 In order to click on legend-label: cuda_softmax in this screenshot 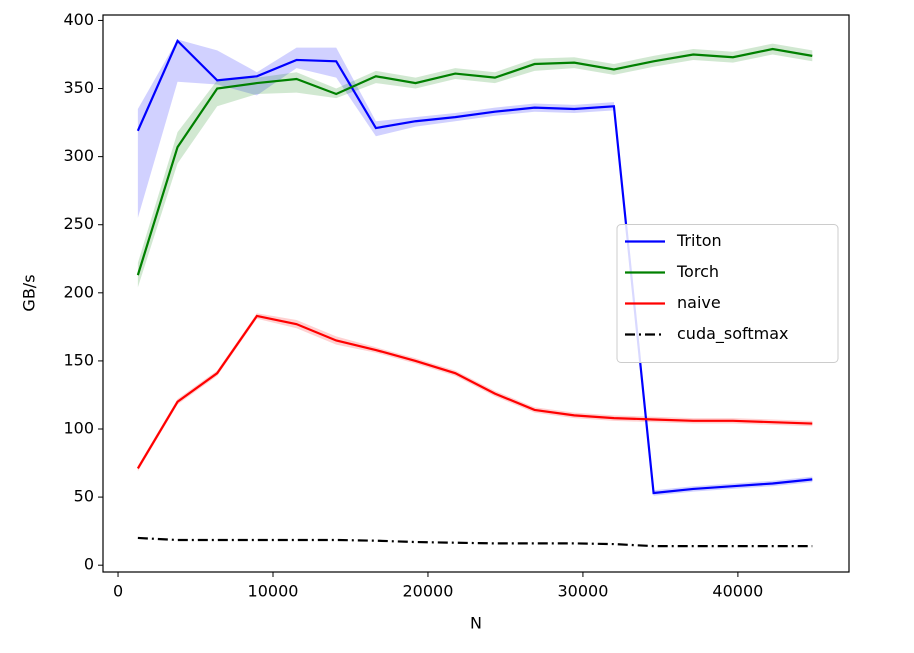, I will do `click(733, 334)`.